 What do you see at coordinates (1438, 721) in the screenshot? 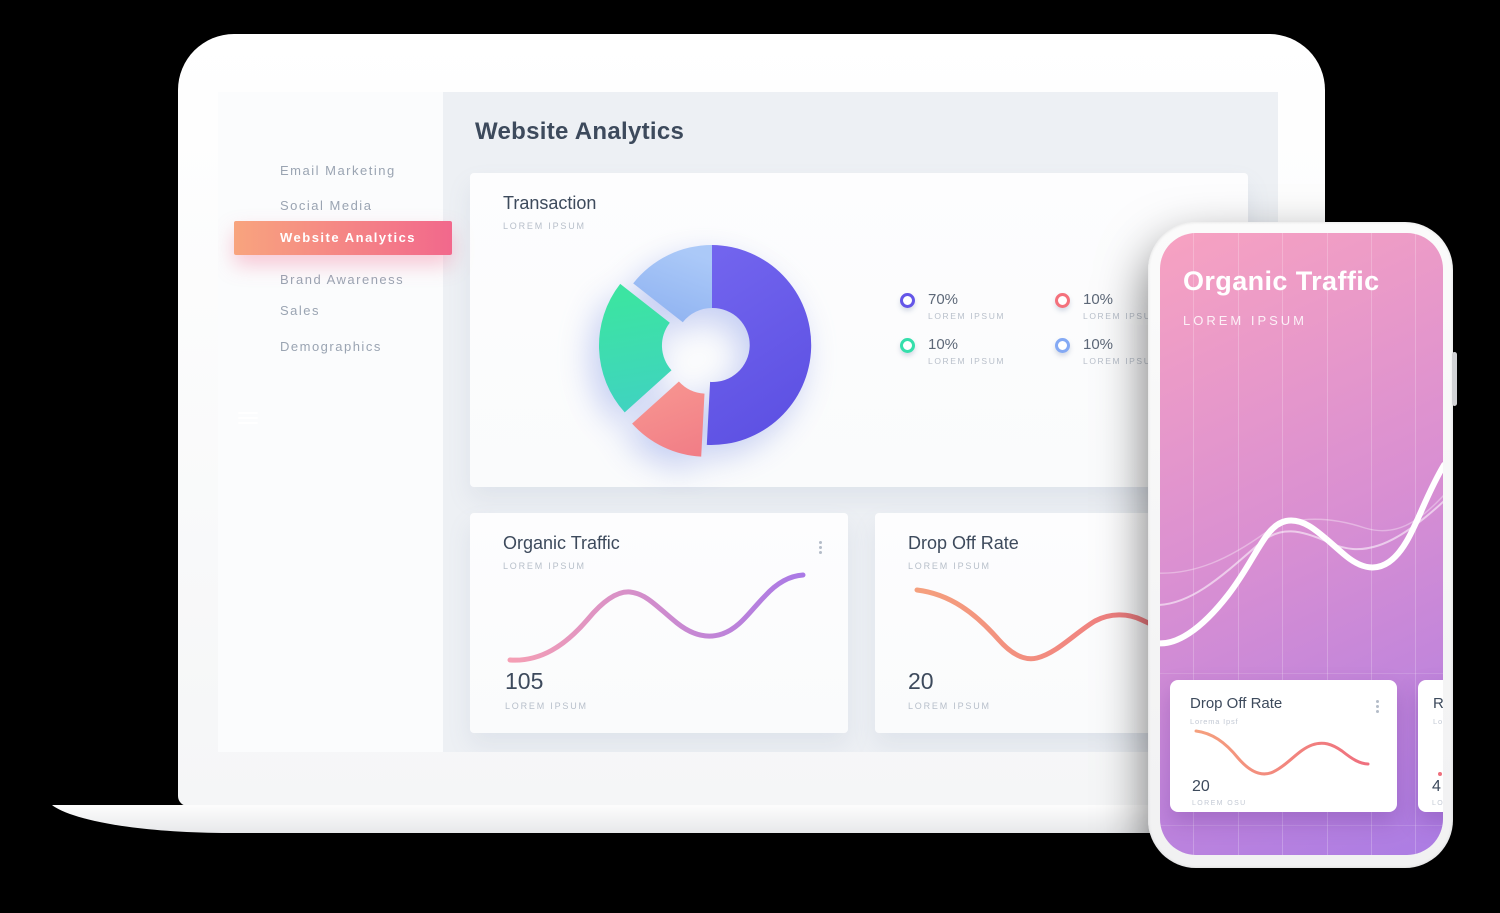
I see `phone-partial-subtitle: Lo` at bounding box center [1438, 721].